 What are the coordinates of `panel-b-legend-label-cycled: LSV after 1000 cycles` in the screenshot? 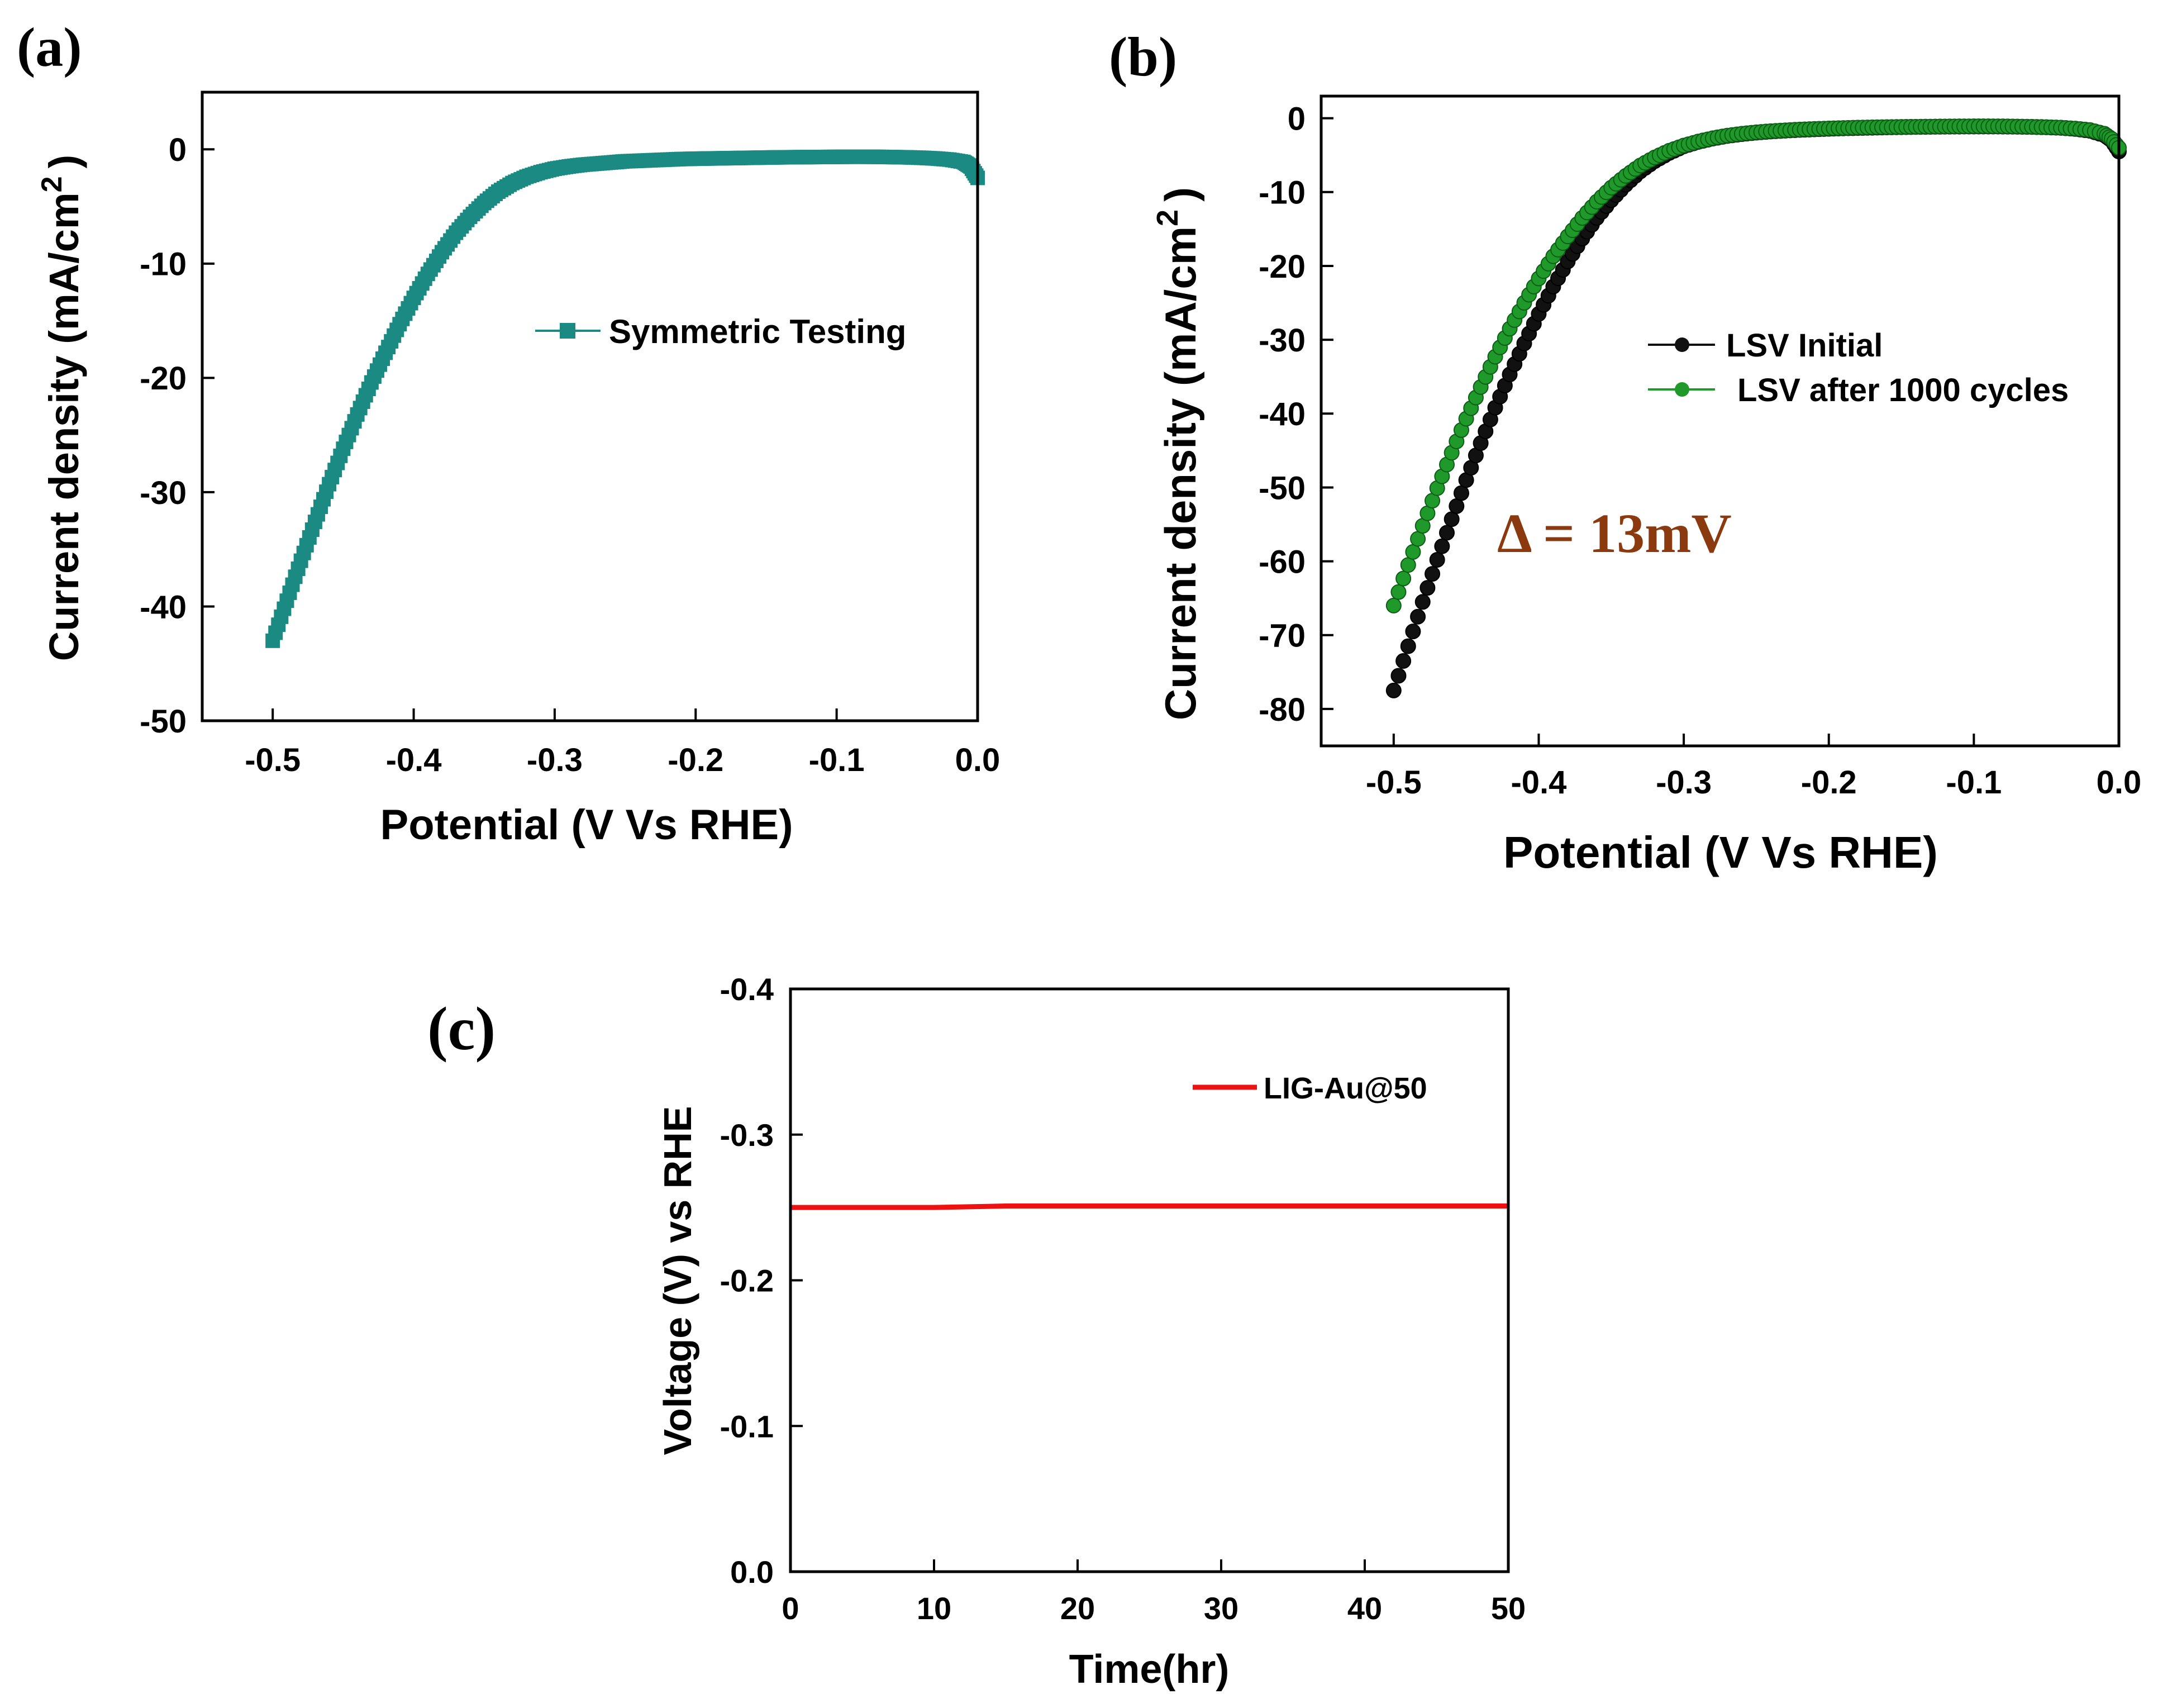 It's located at (1903, 390).